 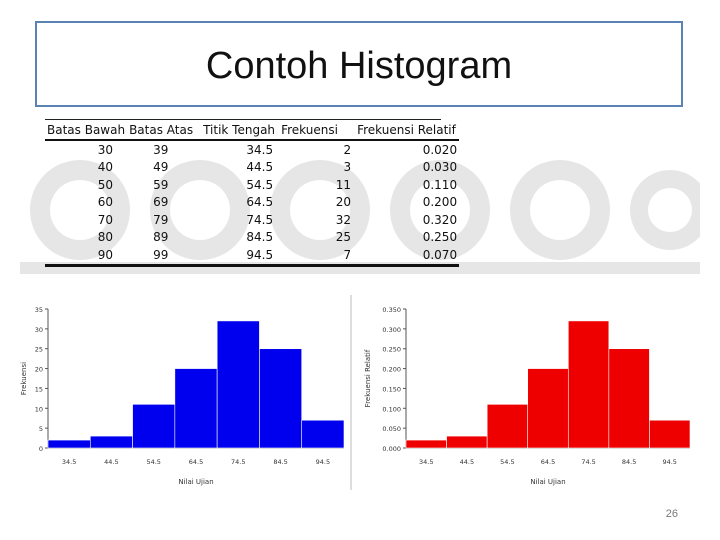 What do you see at coordinates (260, 237) in the screenshot?
I see `cell-titik-tengah: 84.5` at bounding box center [260, 237].